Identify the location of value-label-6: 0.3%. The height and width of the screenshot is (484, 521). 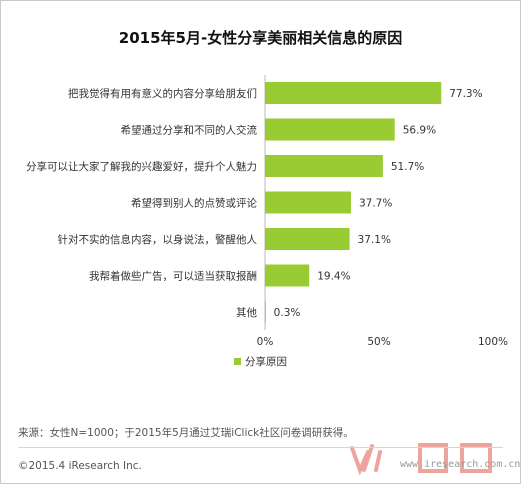
(287, 313).